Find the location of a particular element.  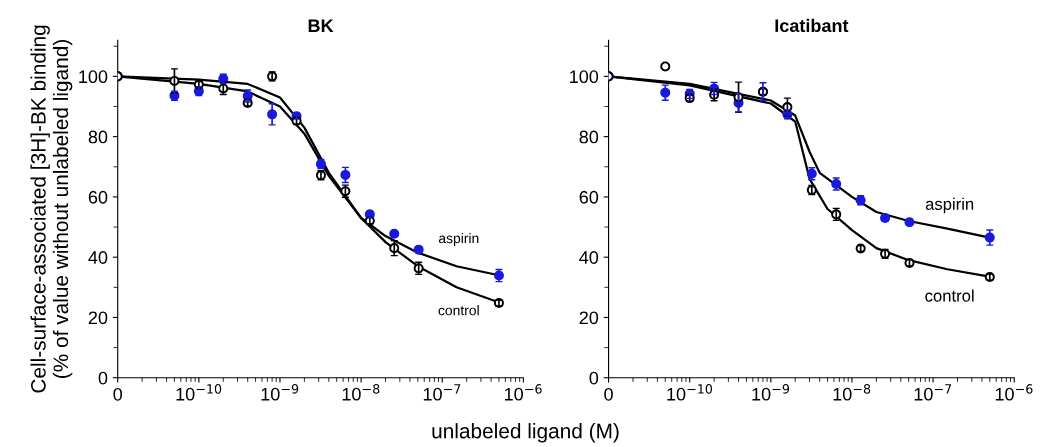

chart-title: BK is located at coordinates (321, 25).